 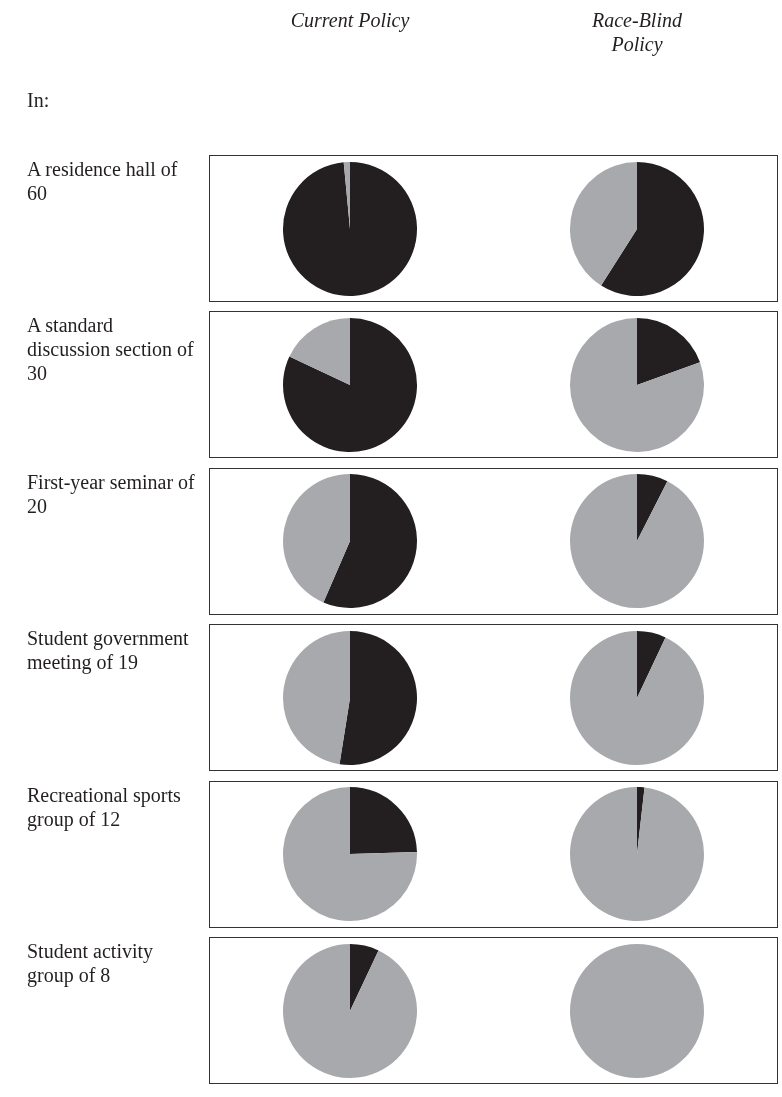 I want to click on text: A residence hall of 60, so click(x=103, y=181).